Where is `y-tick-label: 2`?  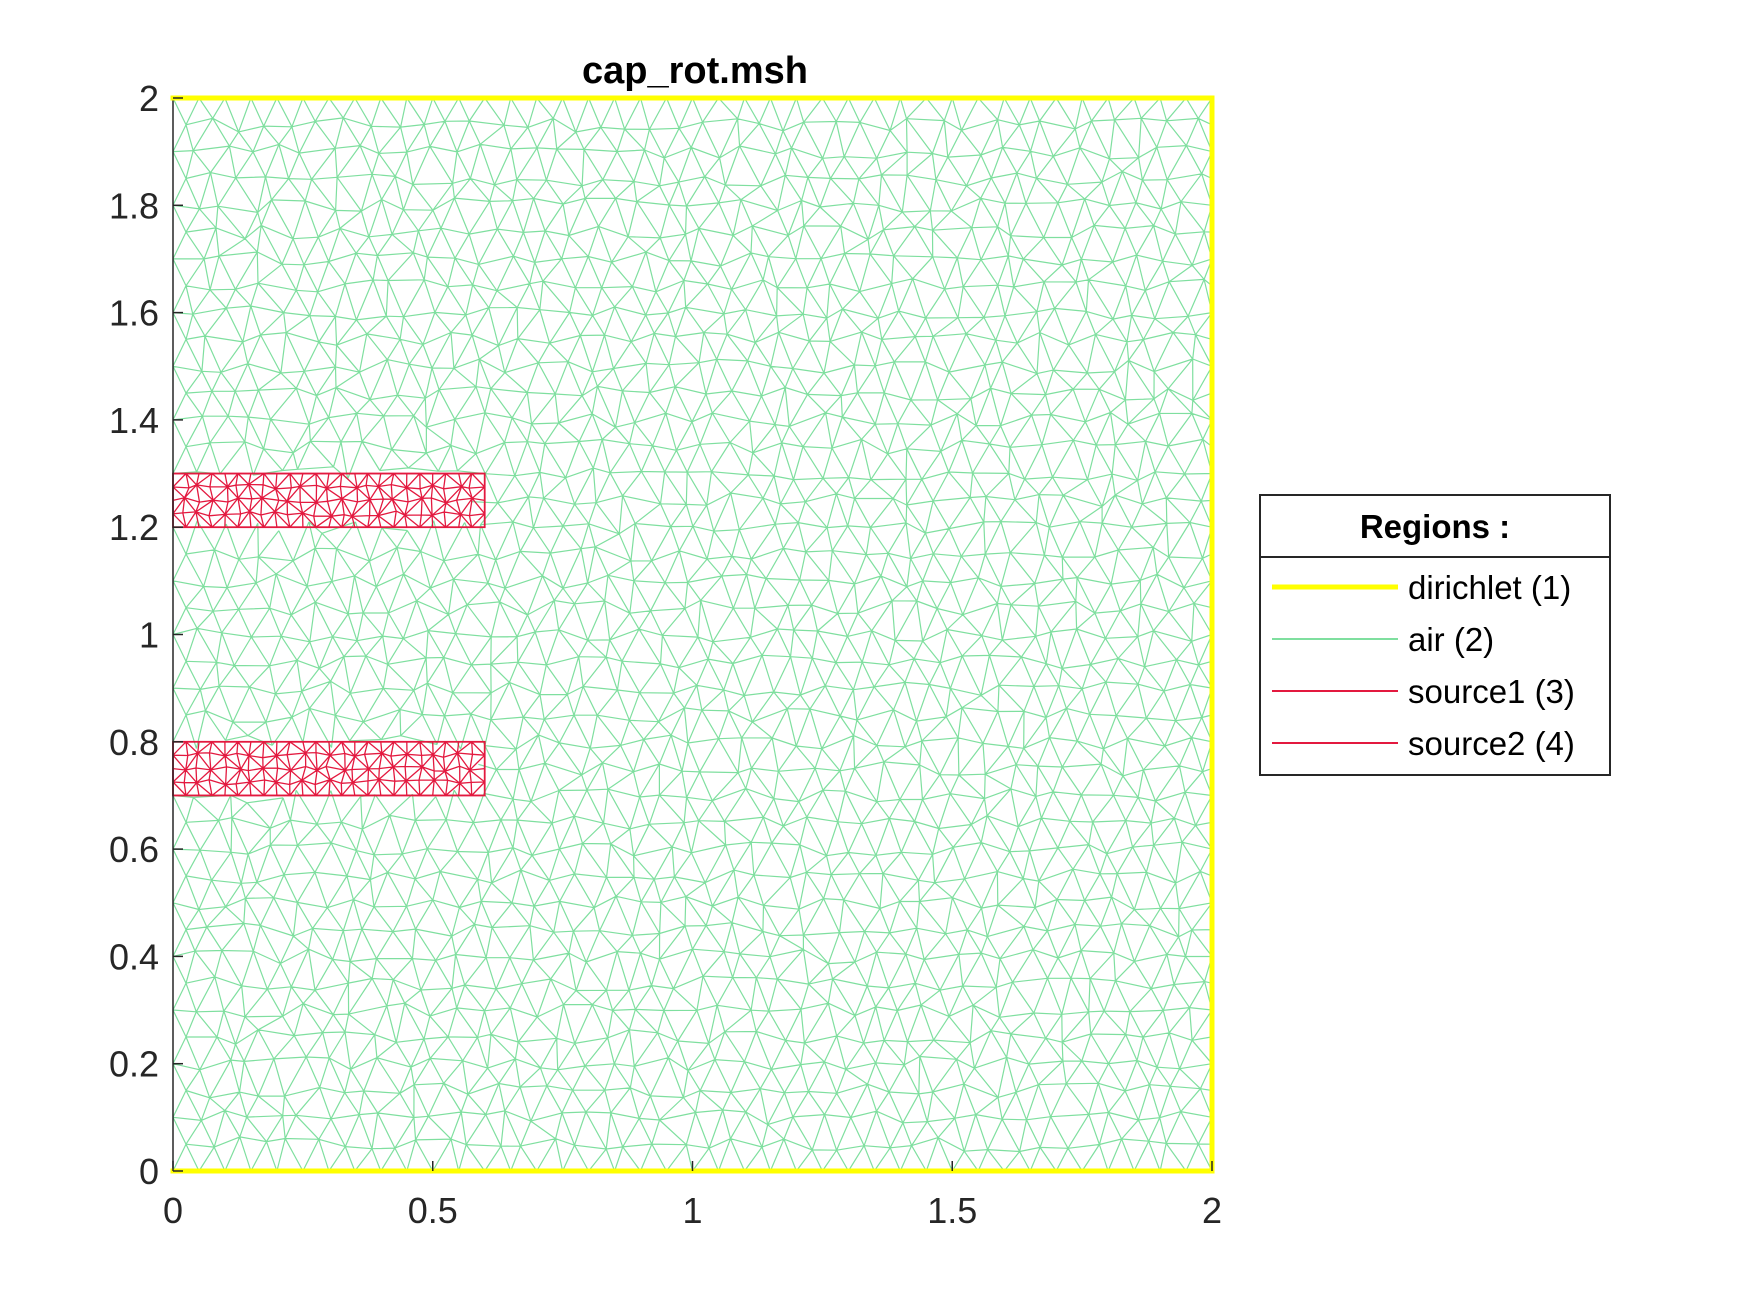 y-tick-label: 2 is located at coordinates (149, 98).